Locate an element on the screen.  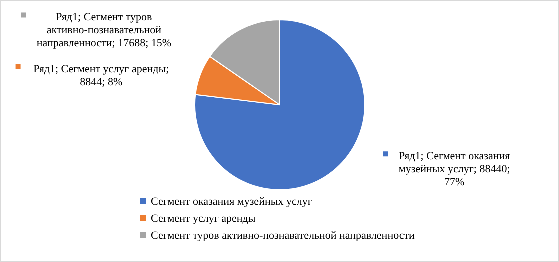
data-label: Ряд1; Сегмент услуг аренды; 8844; 8% is located at coordinates (102, 75).